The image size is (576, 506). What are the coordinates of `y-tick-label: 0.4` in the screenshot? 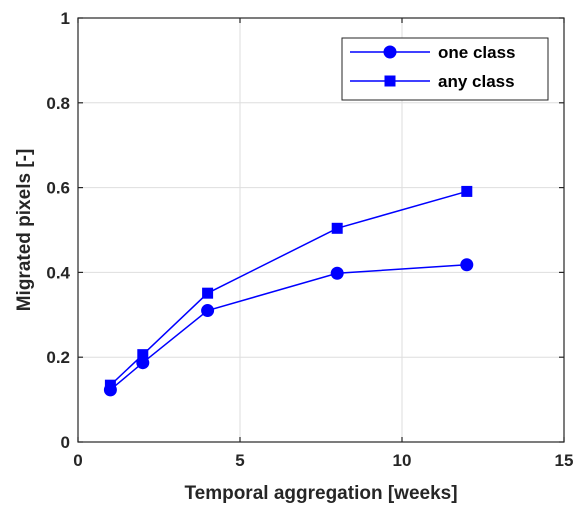 It's located at (58, 272).